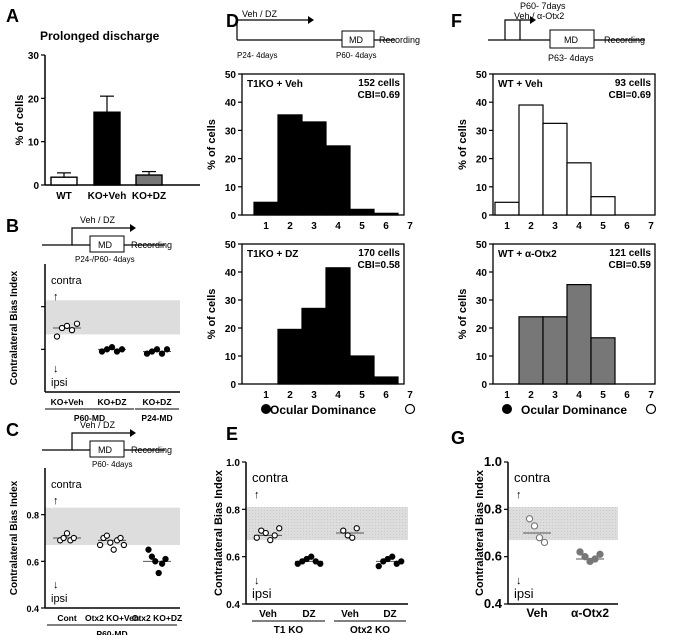 Image resolution: width=675 pixels, height=635 pixels. Describe the element at coordinates (482, 357) in the screenshot. I see `f-bottom-y-tick-label: 10` at that location.